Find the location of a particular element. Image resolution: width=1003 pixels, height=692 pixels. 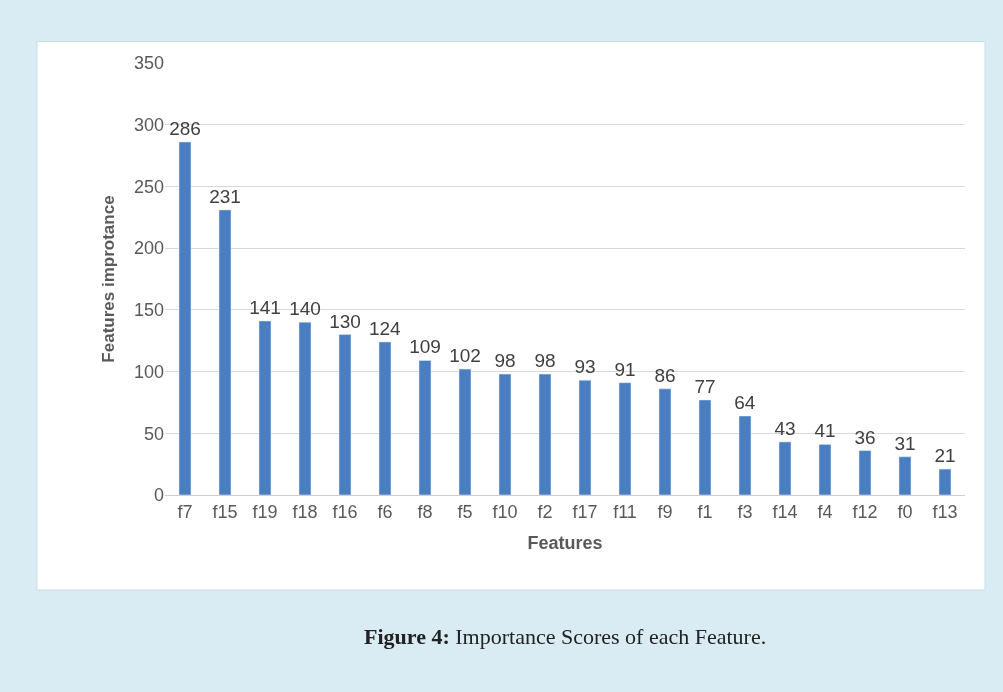

data-label: 286 is located at coordinates (185, 128).